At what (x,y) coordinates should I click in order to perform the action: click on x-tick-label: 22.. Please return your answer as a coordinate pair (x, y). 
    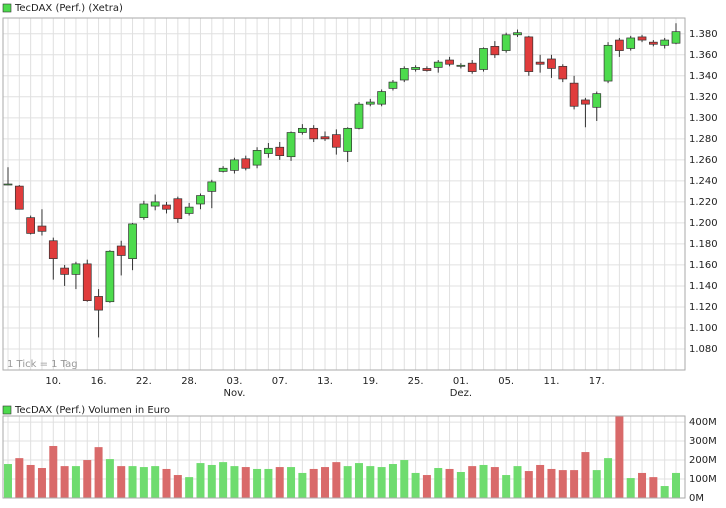
    Looking at the image, I should click on (144, 381).